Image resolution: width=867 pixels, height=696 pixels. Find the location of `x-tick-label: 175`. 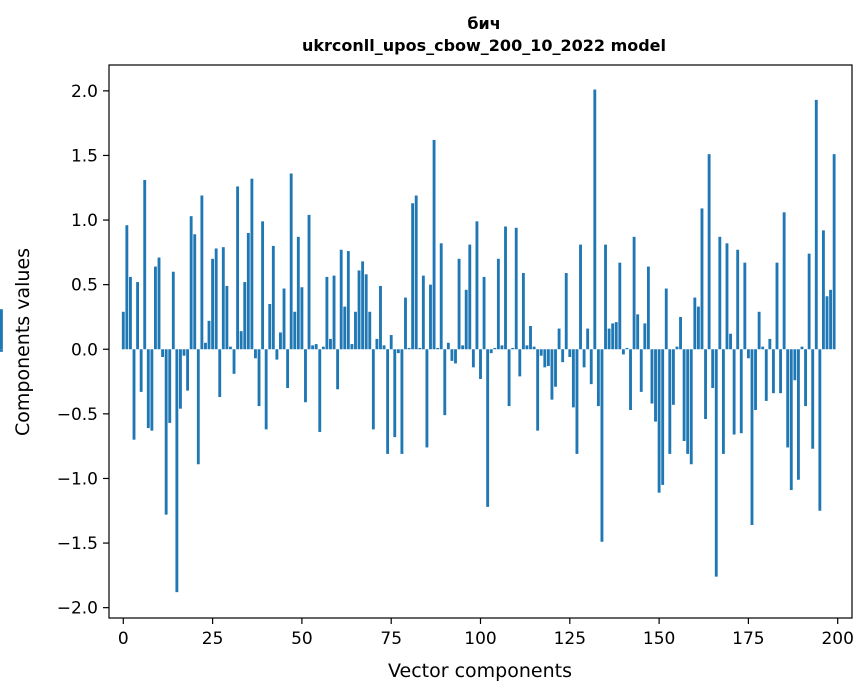

x-tick-label: 175 is located at coordinates (748, 639).